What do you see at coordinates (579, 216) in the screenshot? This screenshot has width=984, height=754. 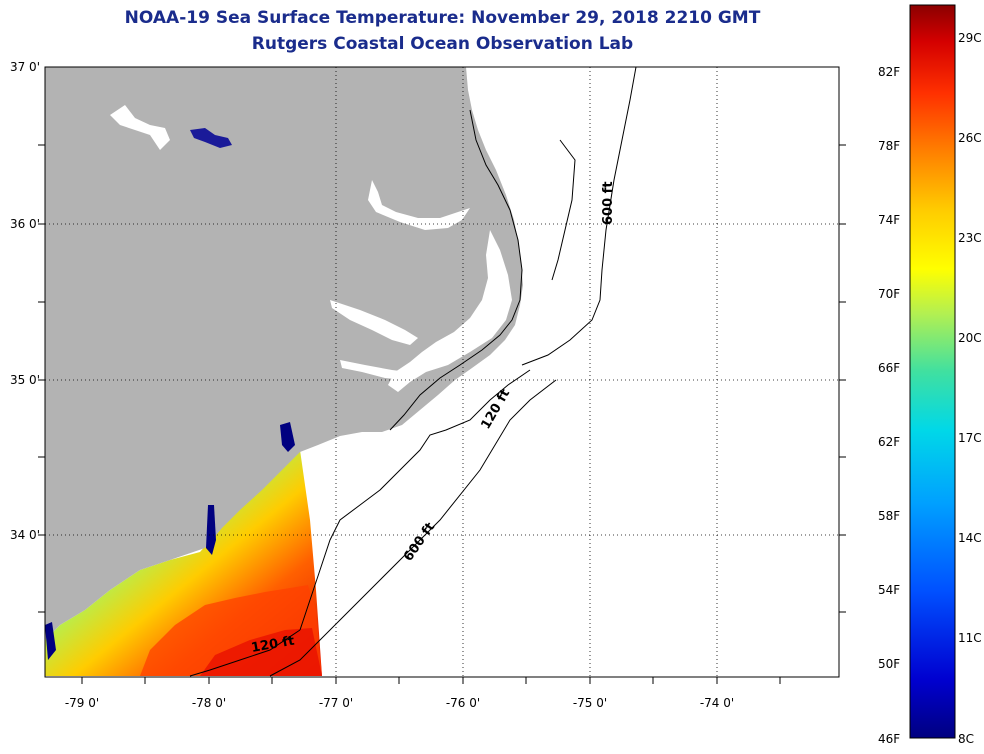 I see `isobath-600-north` at bounding box center [579, 216].